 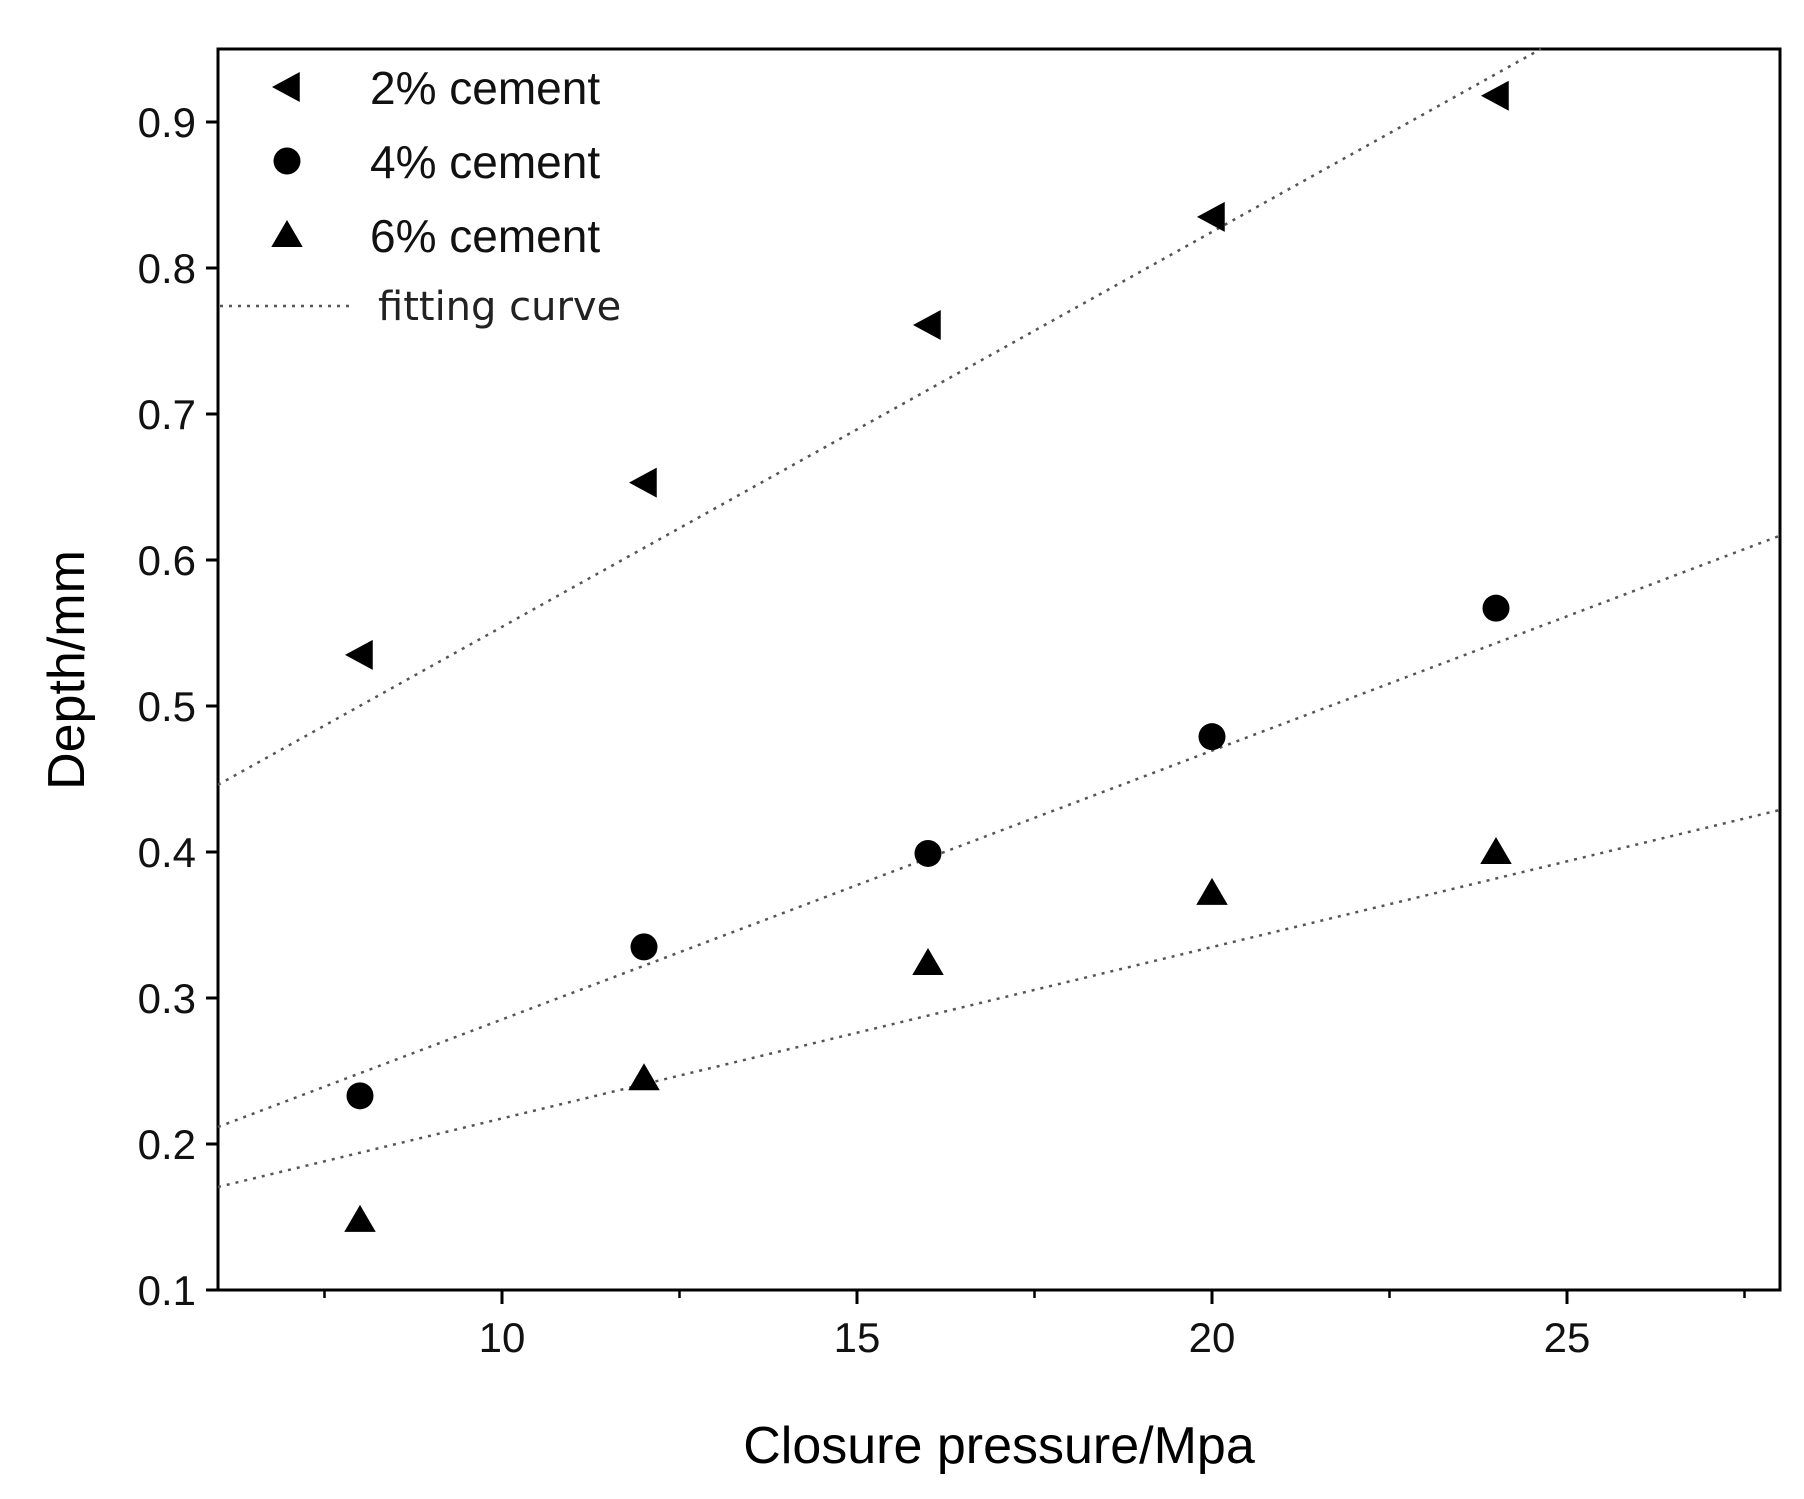 What do you see at coordinates (167, 122) in the screenshot?
I see `y-tick-label: 0.9` at bounding box center [167, 122].